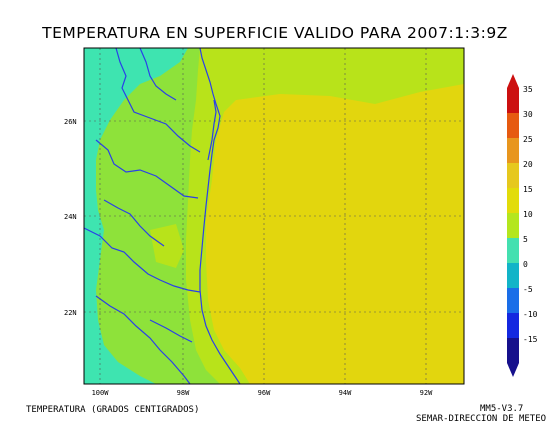 Image resolution: width=550 pixels, height=425 pixels. Describe the element at coordinates (528, 214) in the screenshot. I see `colorbar-label: 10` at that location.